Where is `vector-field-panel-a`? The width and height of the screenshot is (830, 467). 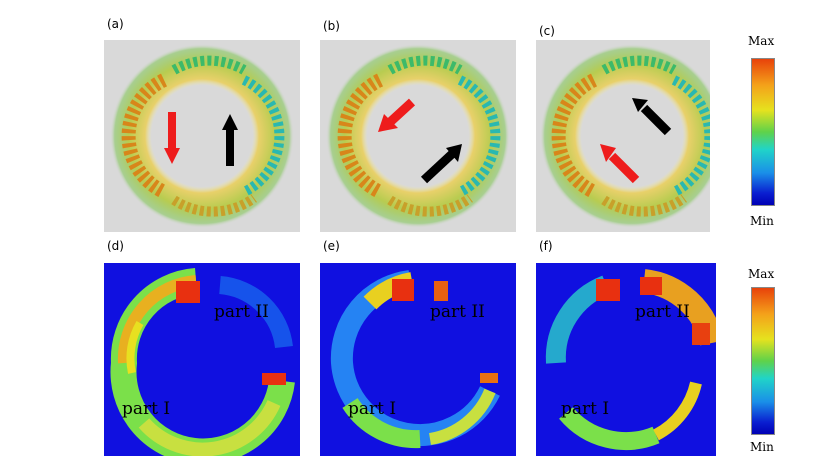 vector-field-panel-a is located at coordinates (202, 136).